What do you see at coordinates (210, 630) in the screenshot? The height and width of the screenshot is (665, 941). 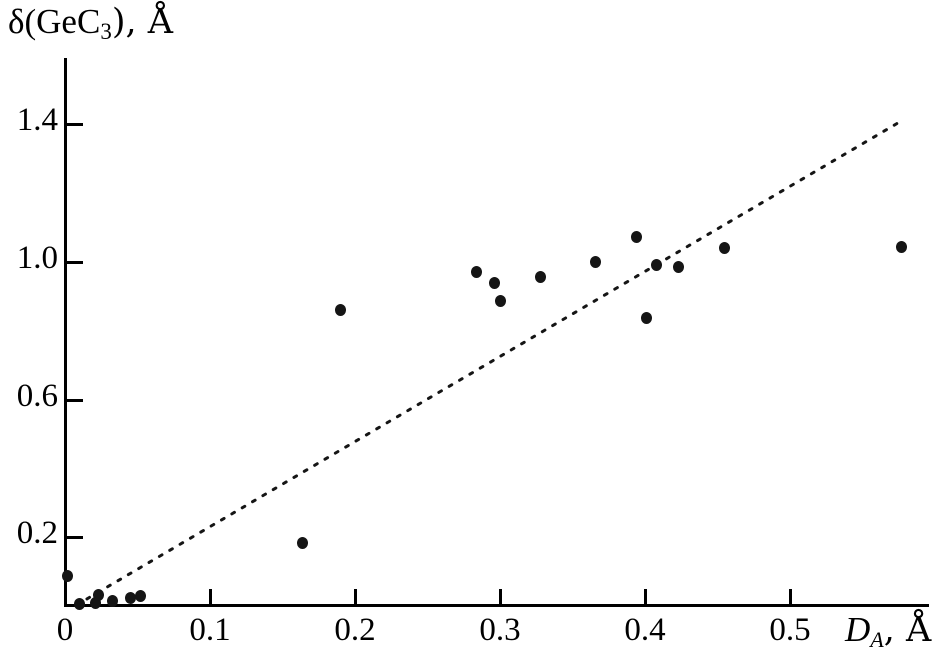 I see `x-tick-label: 0.1` at bounding box center [210, 630].